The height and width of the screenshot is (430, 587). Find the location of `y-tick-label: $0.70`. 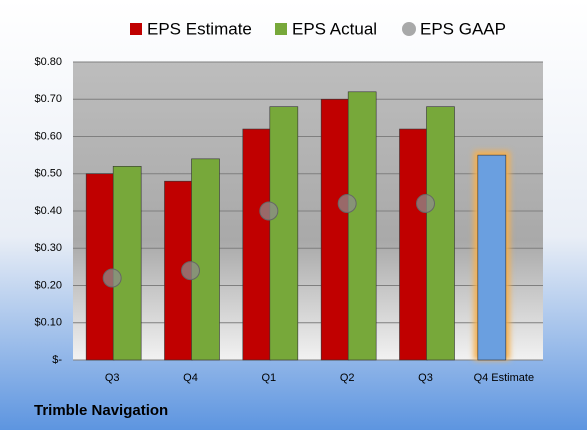

y-tick-label: $0.70 is located at coordinates (48, 99).